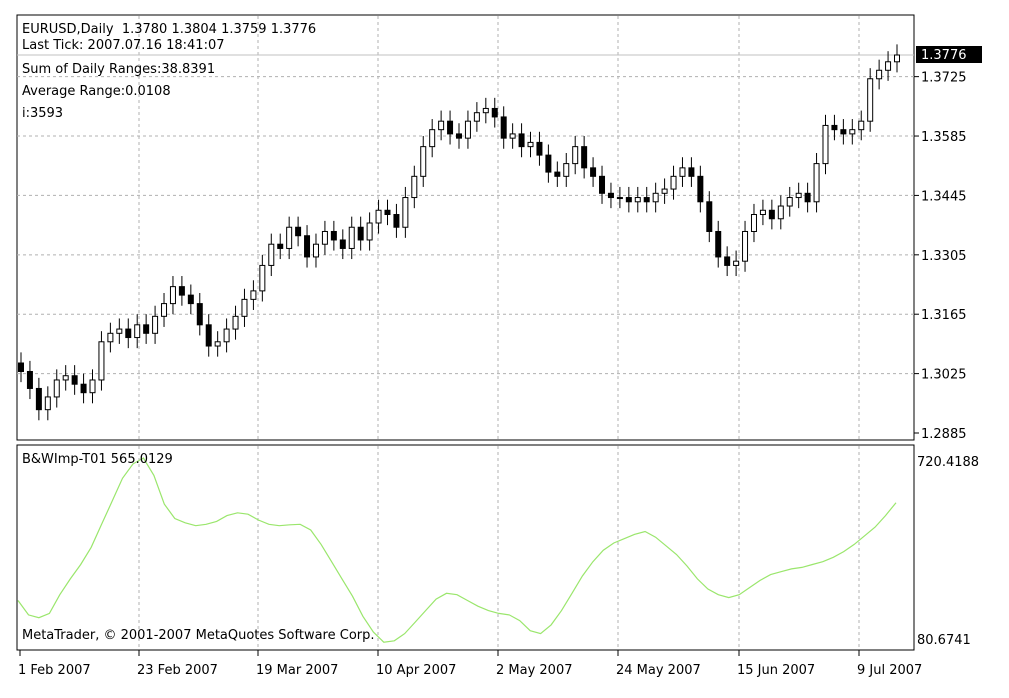  I want to click on time-tick-label: 9 Jul 2007, so click(889, 670).